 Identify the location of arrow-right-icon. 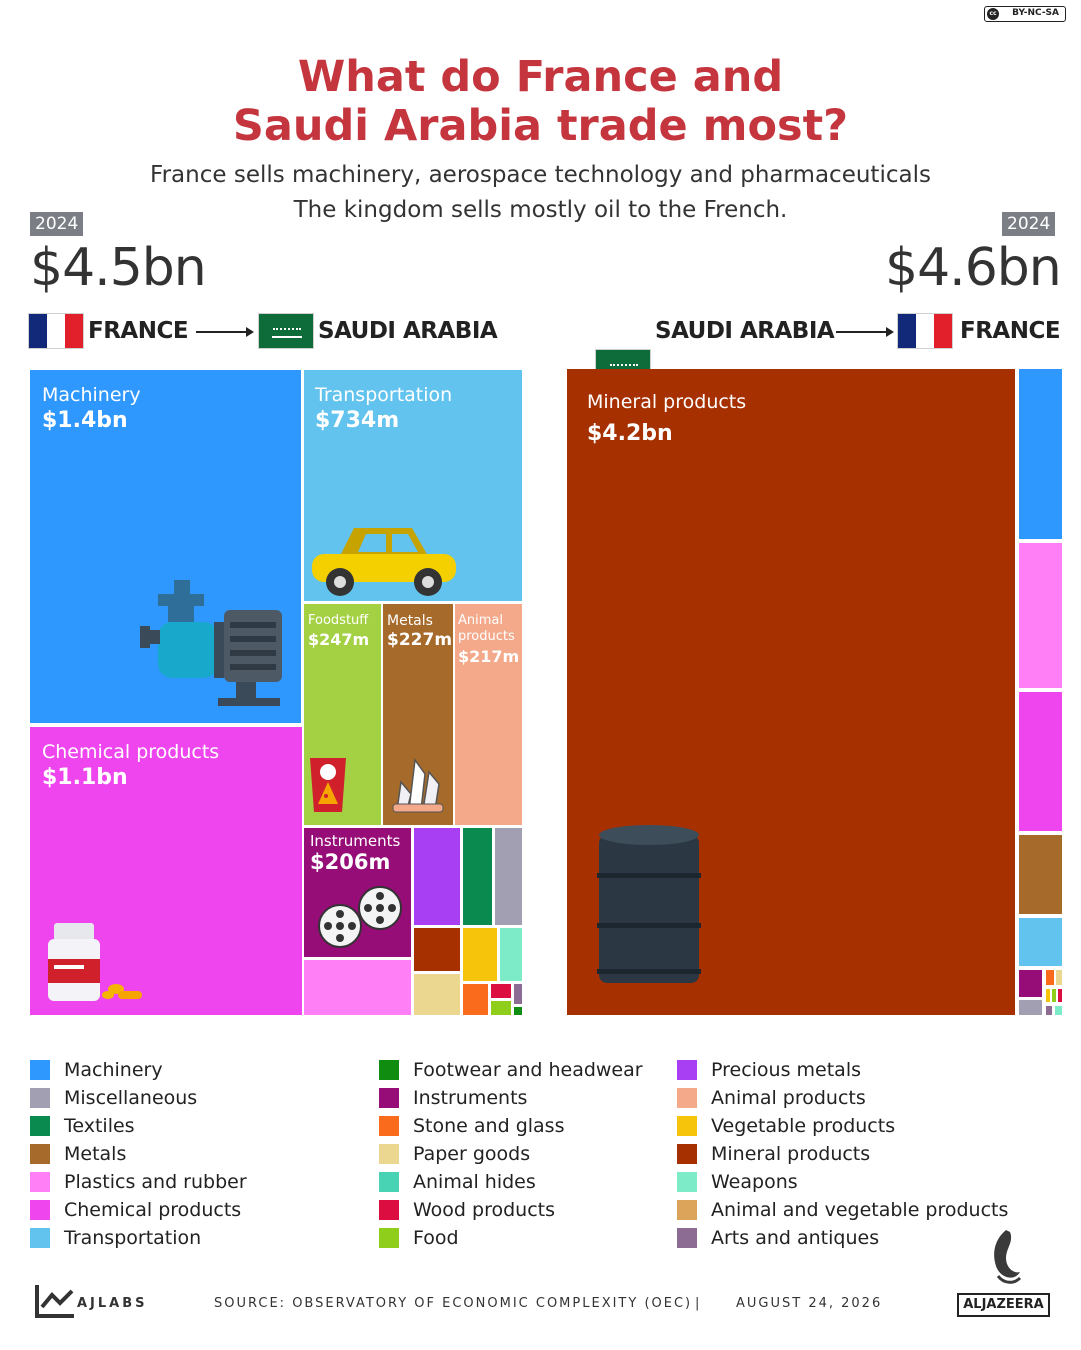
(225, 332).